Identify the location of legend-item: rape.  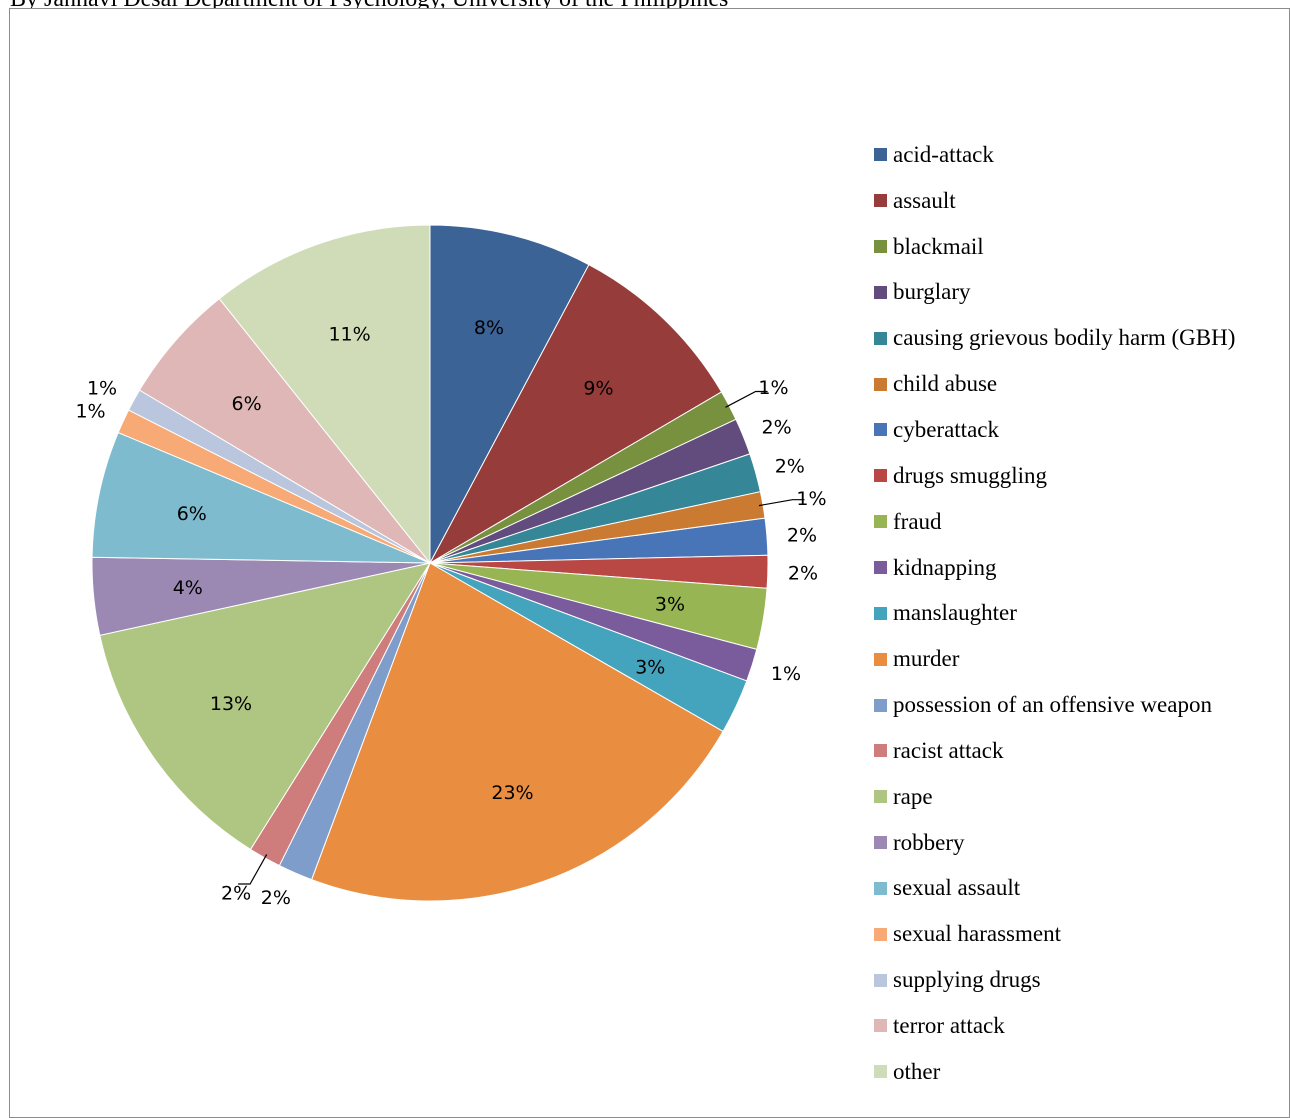
(1054, 797).